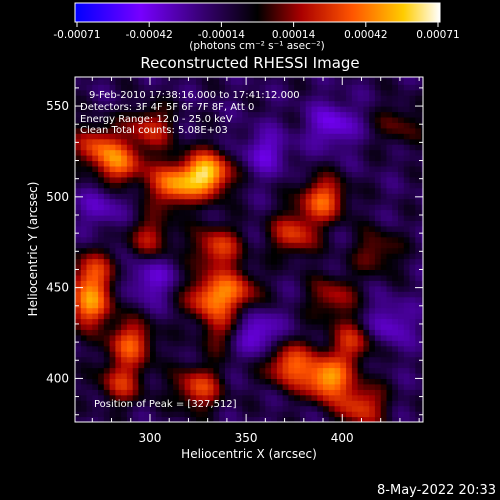 The image size is (500, 500). What do you see at coordinates (76, 35) in the screenshot?
I see `colorbar-tick-label: -0.00071` at bounding box center [76, 35].